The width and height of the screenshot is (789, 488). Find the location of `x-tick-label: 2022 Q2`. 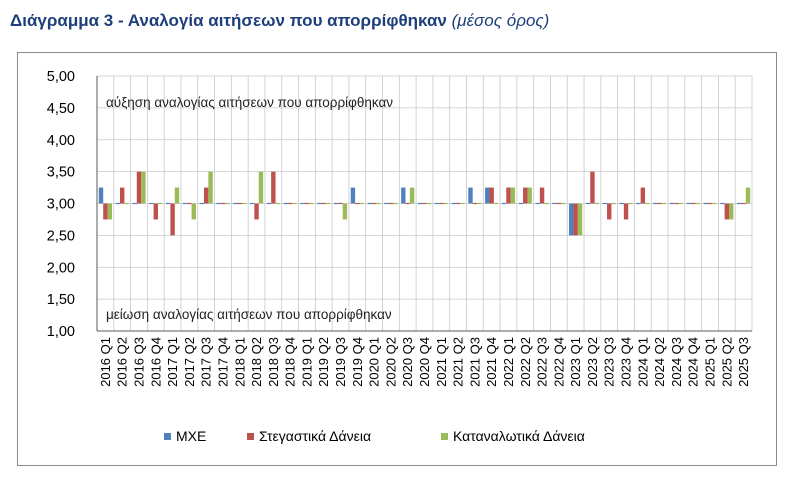

x-tick-label: 2022 Q2 is located at coordinates (525, 362).